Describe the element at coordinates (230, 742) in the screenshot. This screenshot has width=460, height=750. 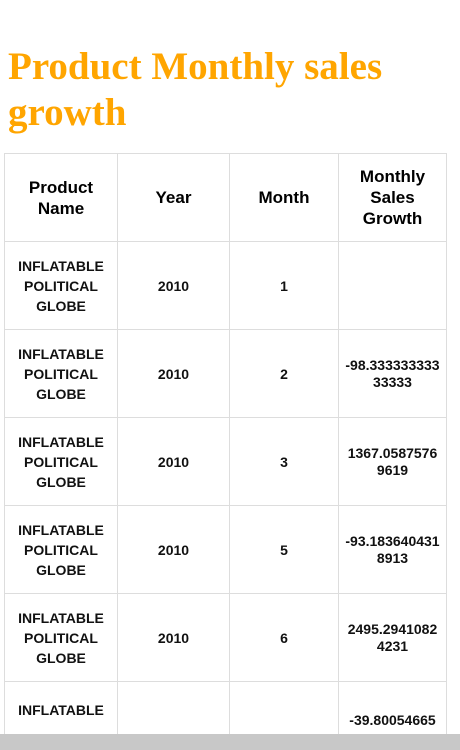
I see `horizontal-scrollbar` at that location.